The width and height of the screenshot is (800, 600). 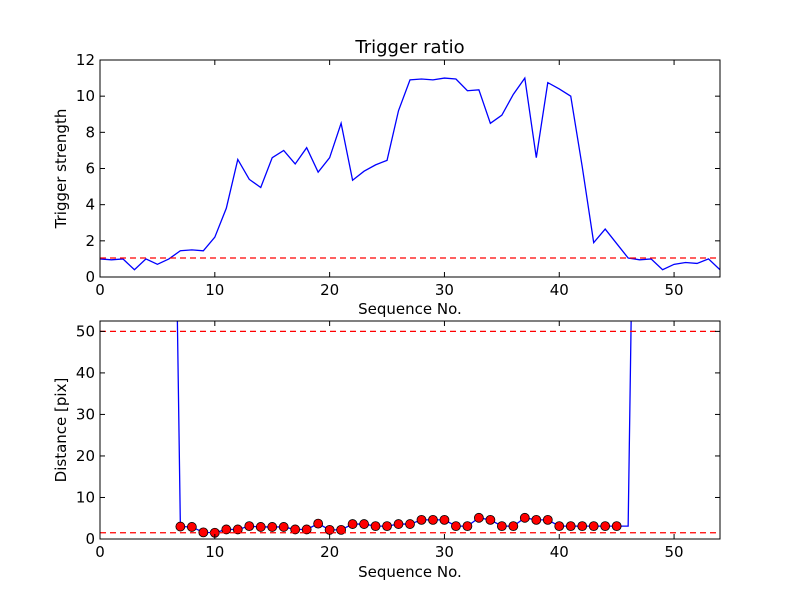 I want to click on y-tick-label: 8, so click(x=90, y=132).